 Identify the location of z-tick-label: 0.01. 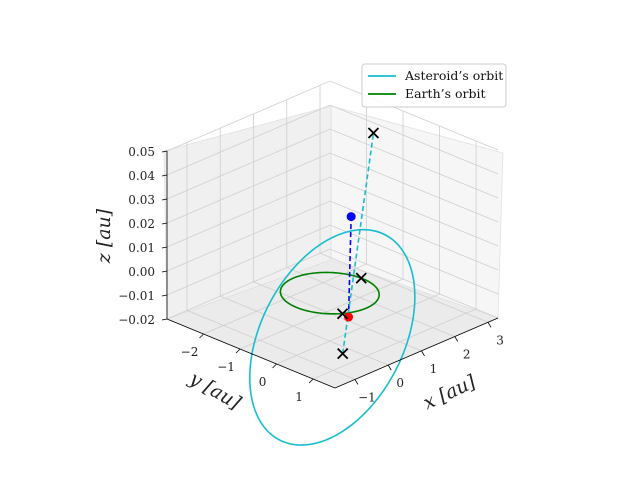
(141, 248).